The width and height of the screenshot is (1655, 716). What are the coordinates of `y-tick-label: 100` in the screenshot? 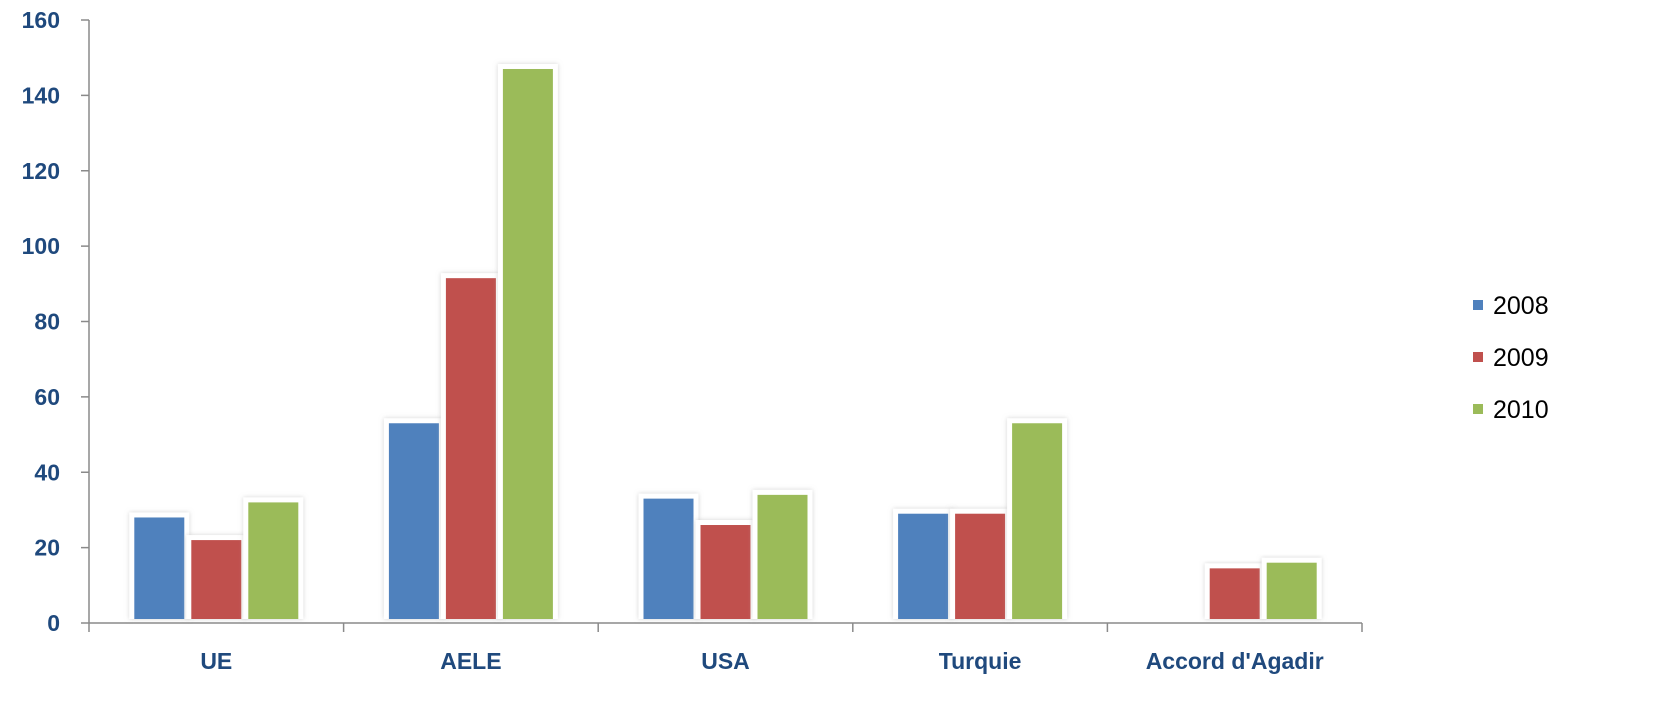 It's located at (41, 246).